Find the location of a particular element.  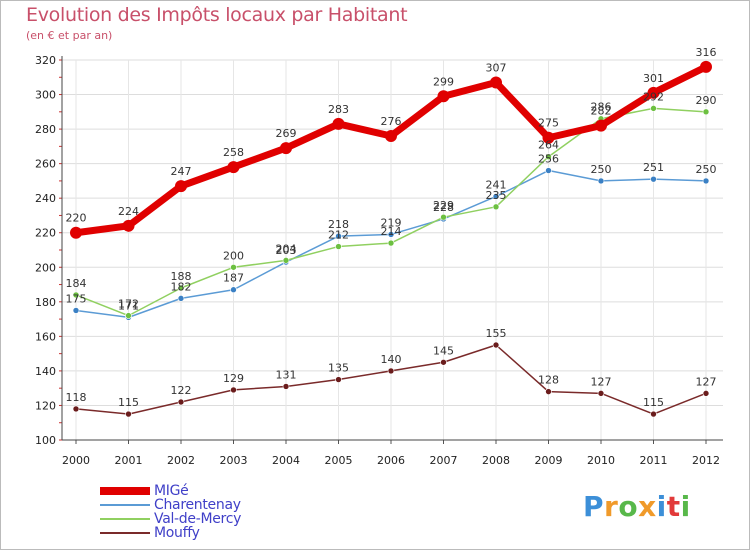

y-tick-label-240: 240 is located at coordinates (45, 198).